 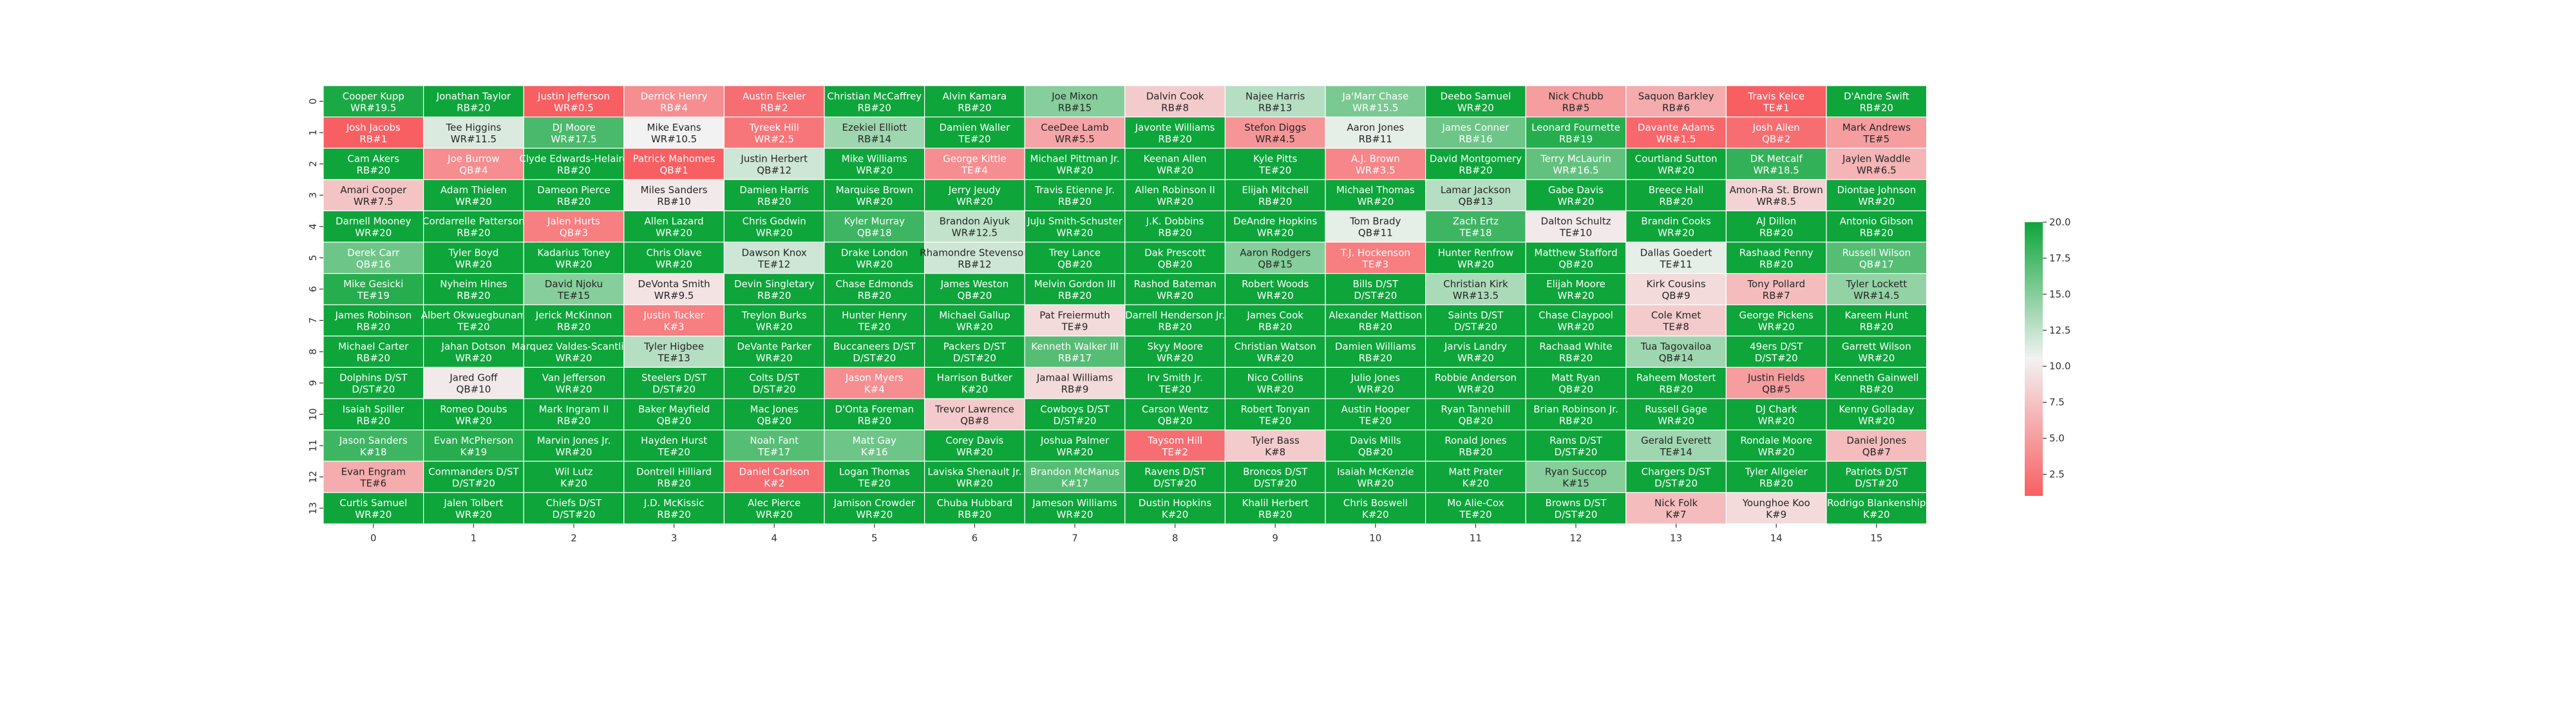 What do you see at coordinates (774, 315) in the screenshot?
I see `cell-name: Treylon Burks` at bounding box center [774, 315].